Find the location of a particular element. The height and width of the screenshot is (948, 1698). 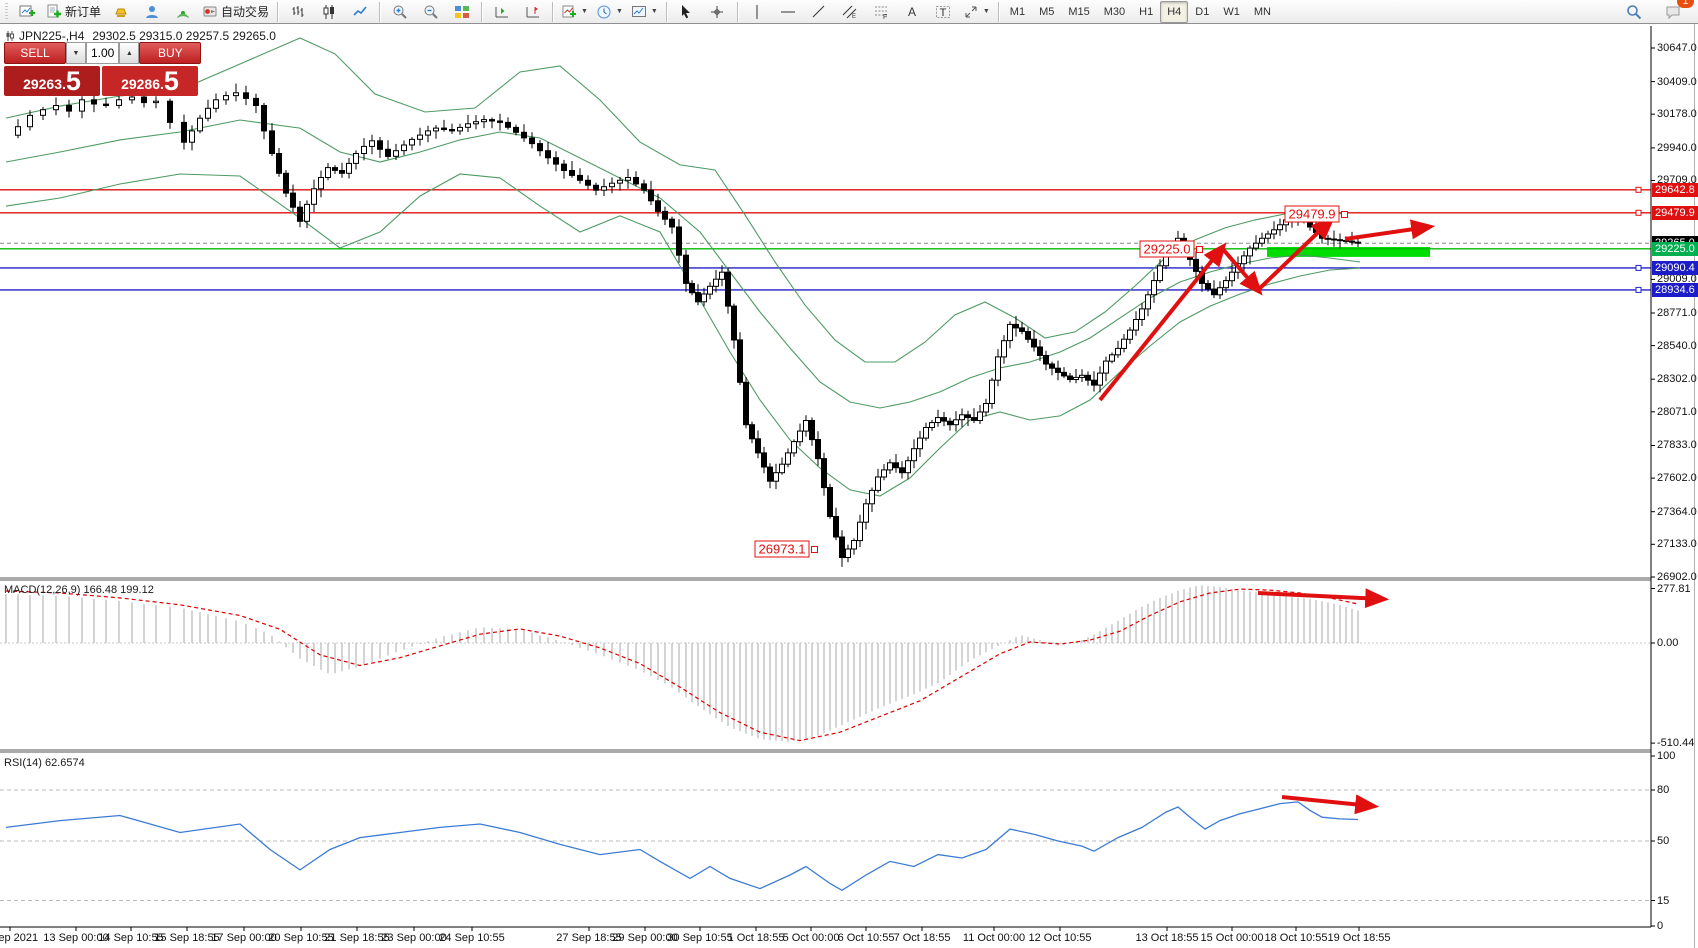

volume-increase-button: ▲ is located at coordinates (129, 53).